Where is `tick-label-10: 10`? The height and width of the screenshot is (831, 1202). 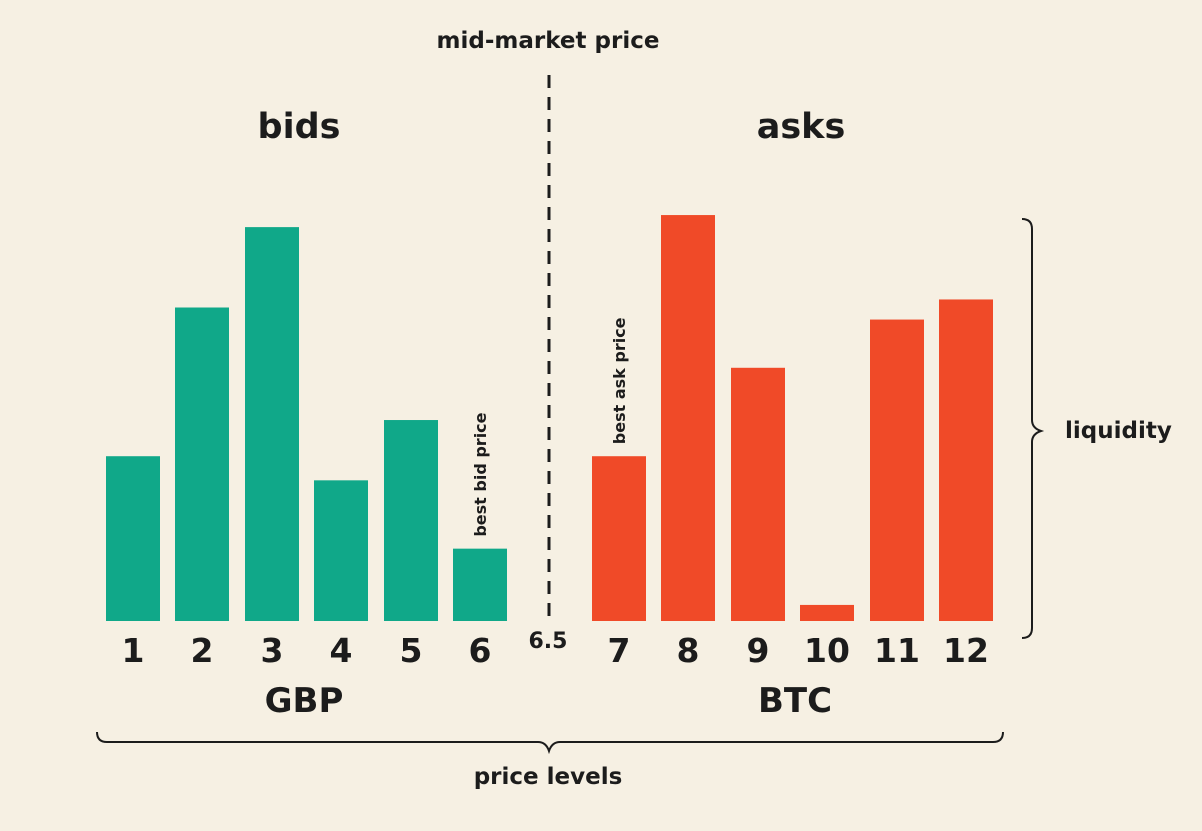
tick-label-10: 10 is located at coordinates (827, 650).